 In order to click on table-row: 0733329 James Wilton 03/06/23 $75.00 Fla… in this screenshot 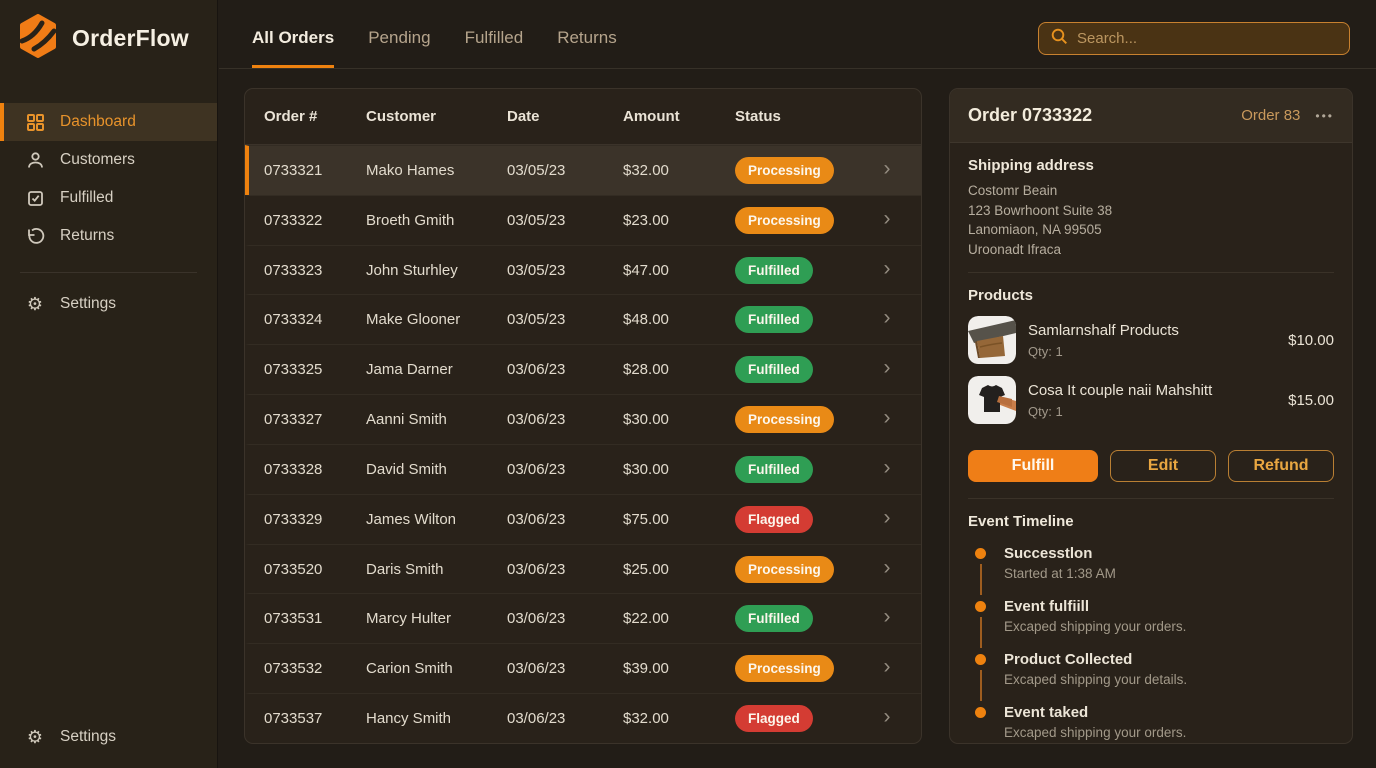, I will do `click(583, 518)`.